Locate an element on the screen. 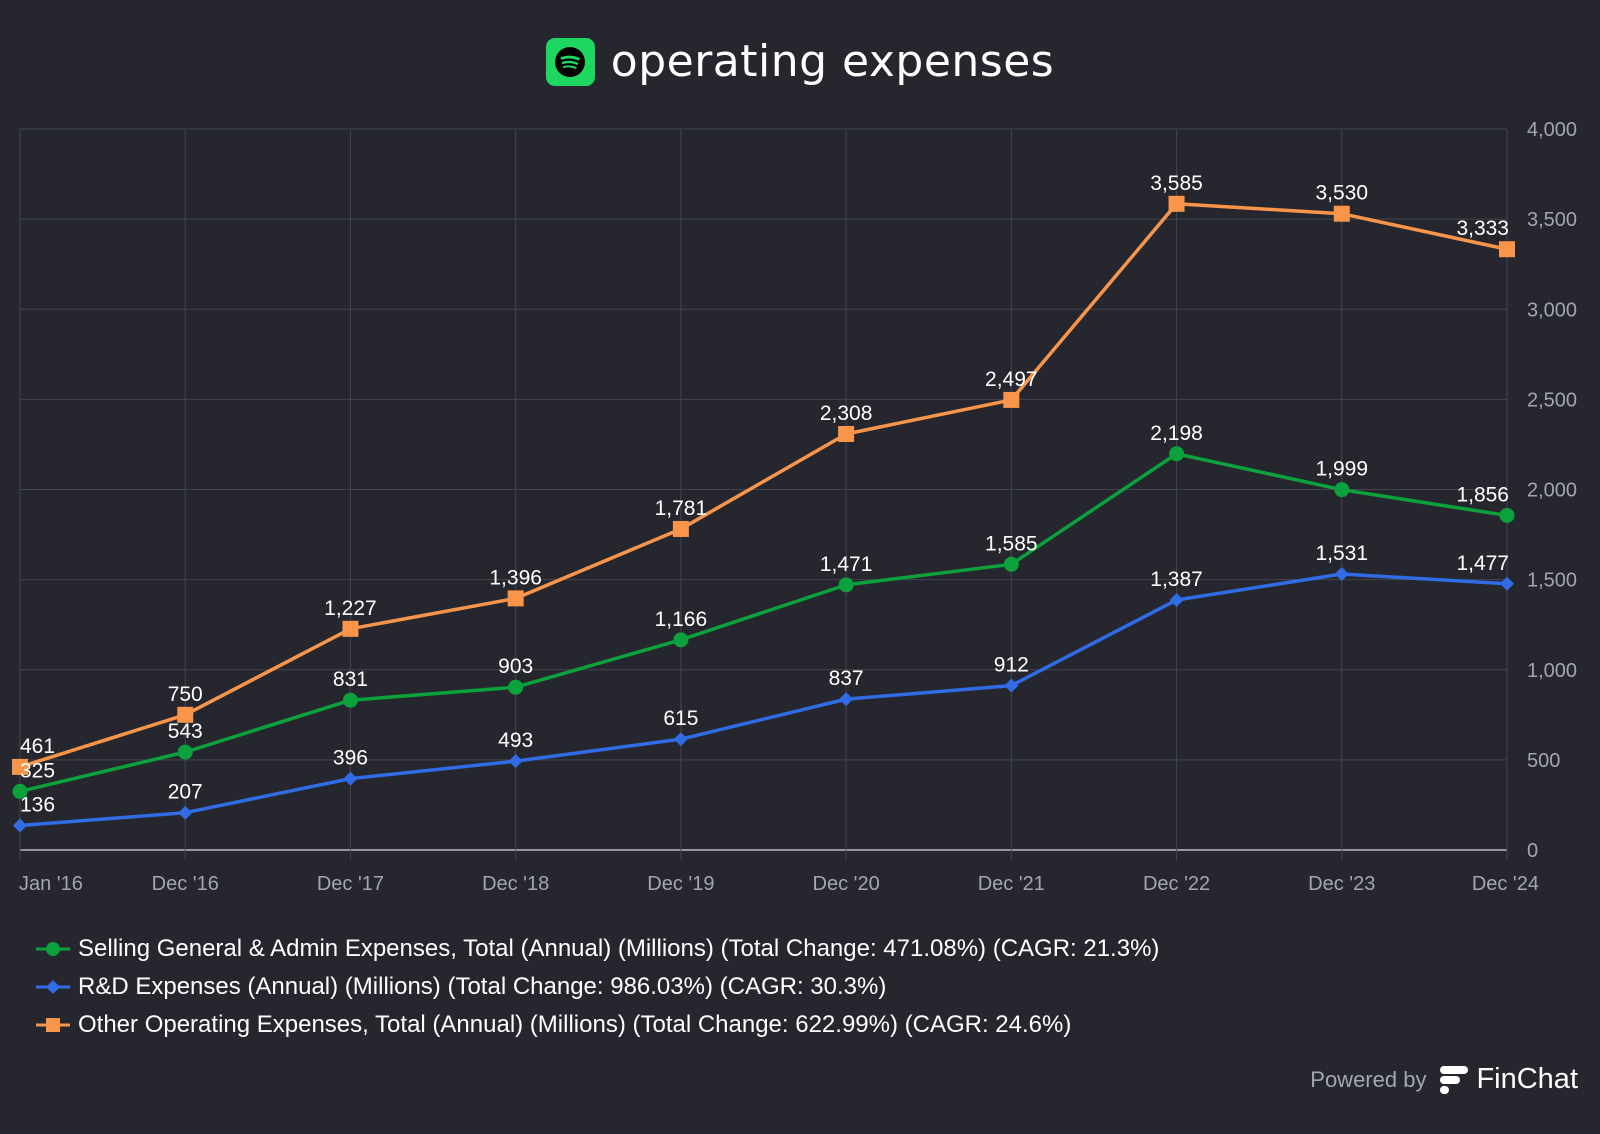 The image size is (1600, 1134). data-label: 1,396 is located at coordinates (515, 577).